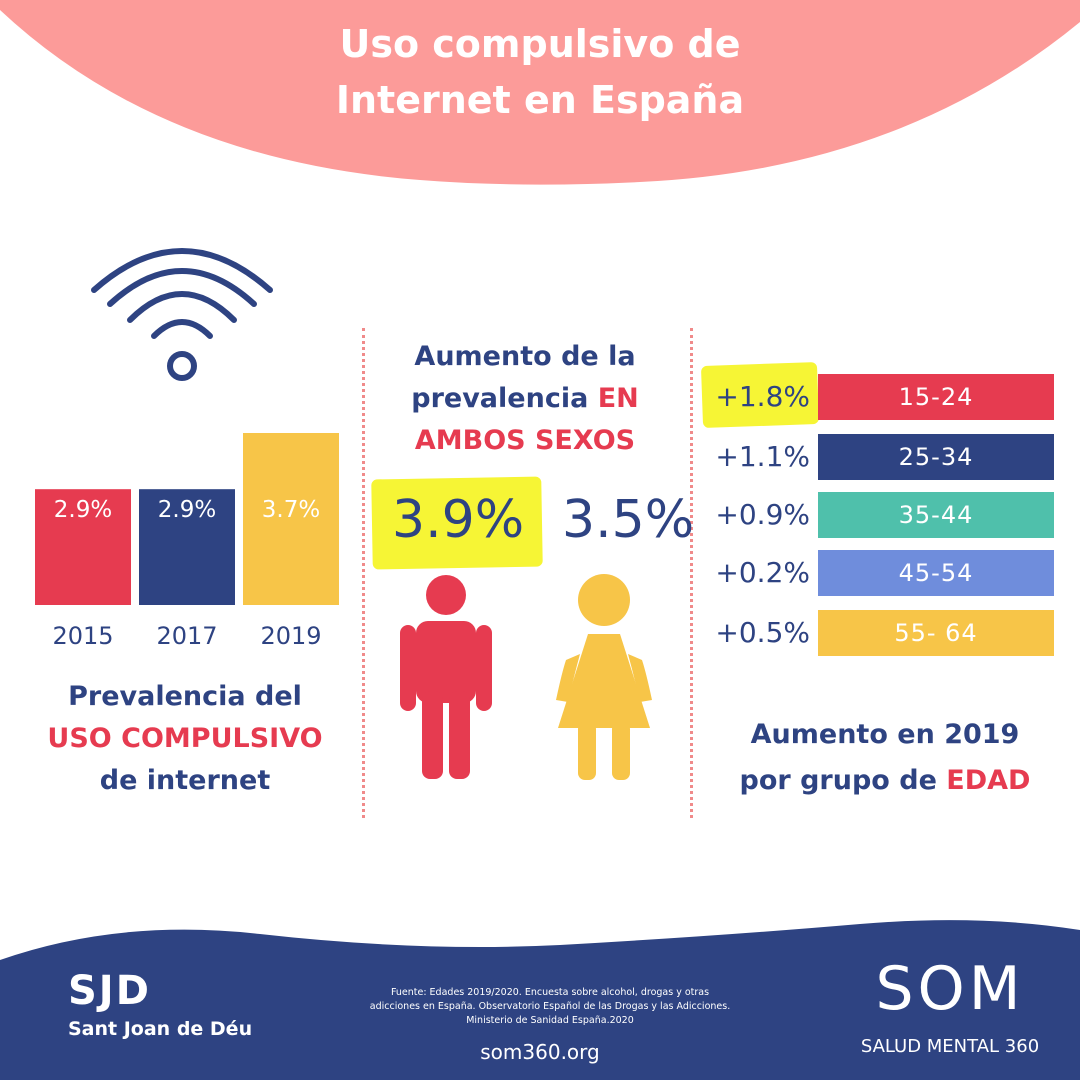  Describe the element at coordinates (458, 520) in the screenshot. I see `male-value: 3.9%` at that location.